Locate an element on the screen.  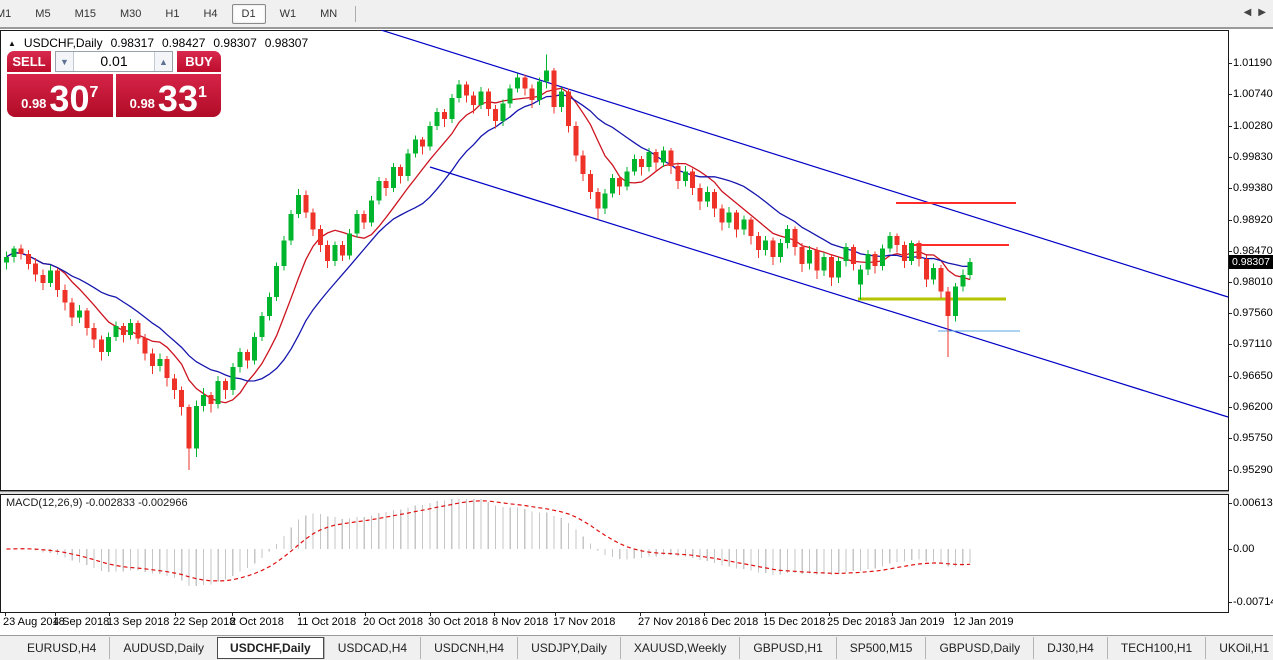
buy-price-big: 33 is located at coordinates (177, 98).